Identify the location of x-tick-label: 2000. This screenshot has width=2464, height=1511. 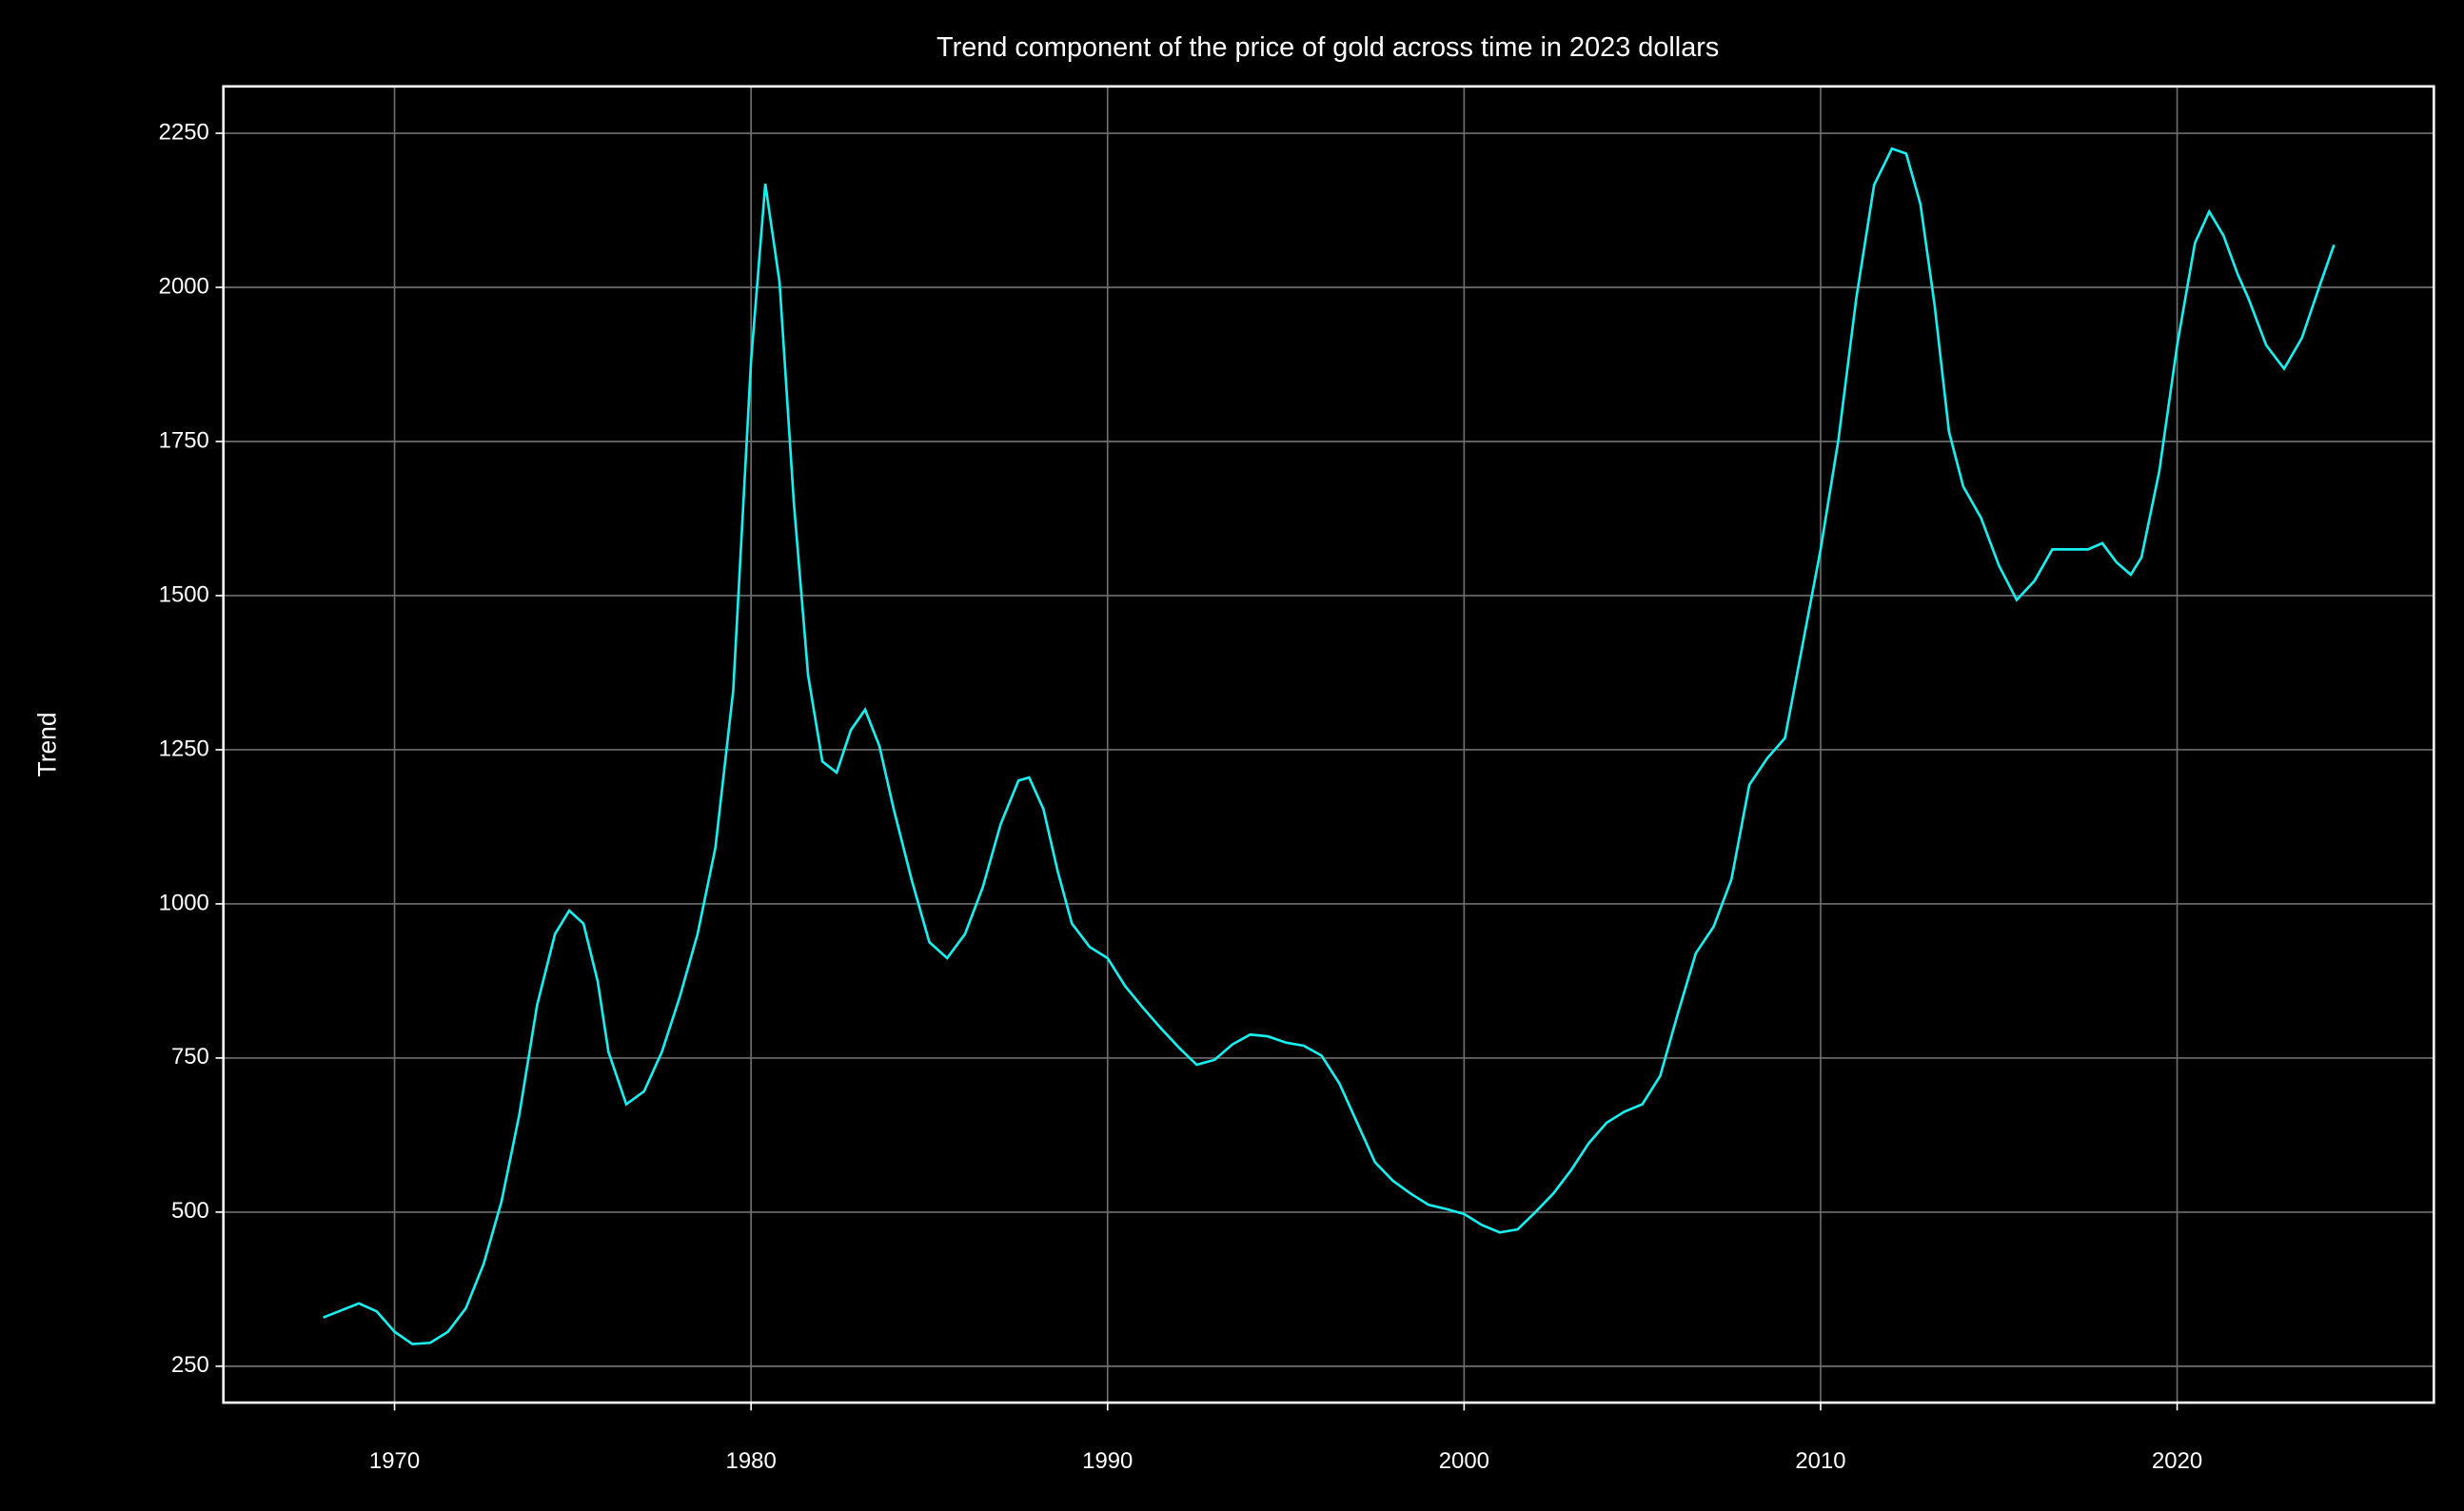
(1464, 1461).